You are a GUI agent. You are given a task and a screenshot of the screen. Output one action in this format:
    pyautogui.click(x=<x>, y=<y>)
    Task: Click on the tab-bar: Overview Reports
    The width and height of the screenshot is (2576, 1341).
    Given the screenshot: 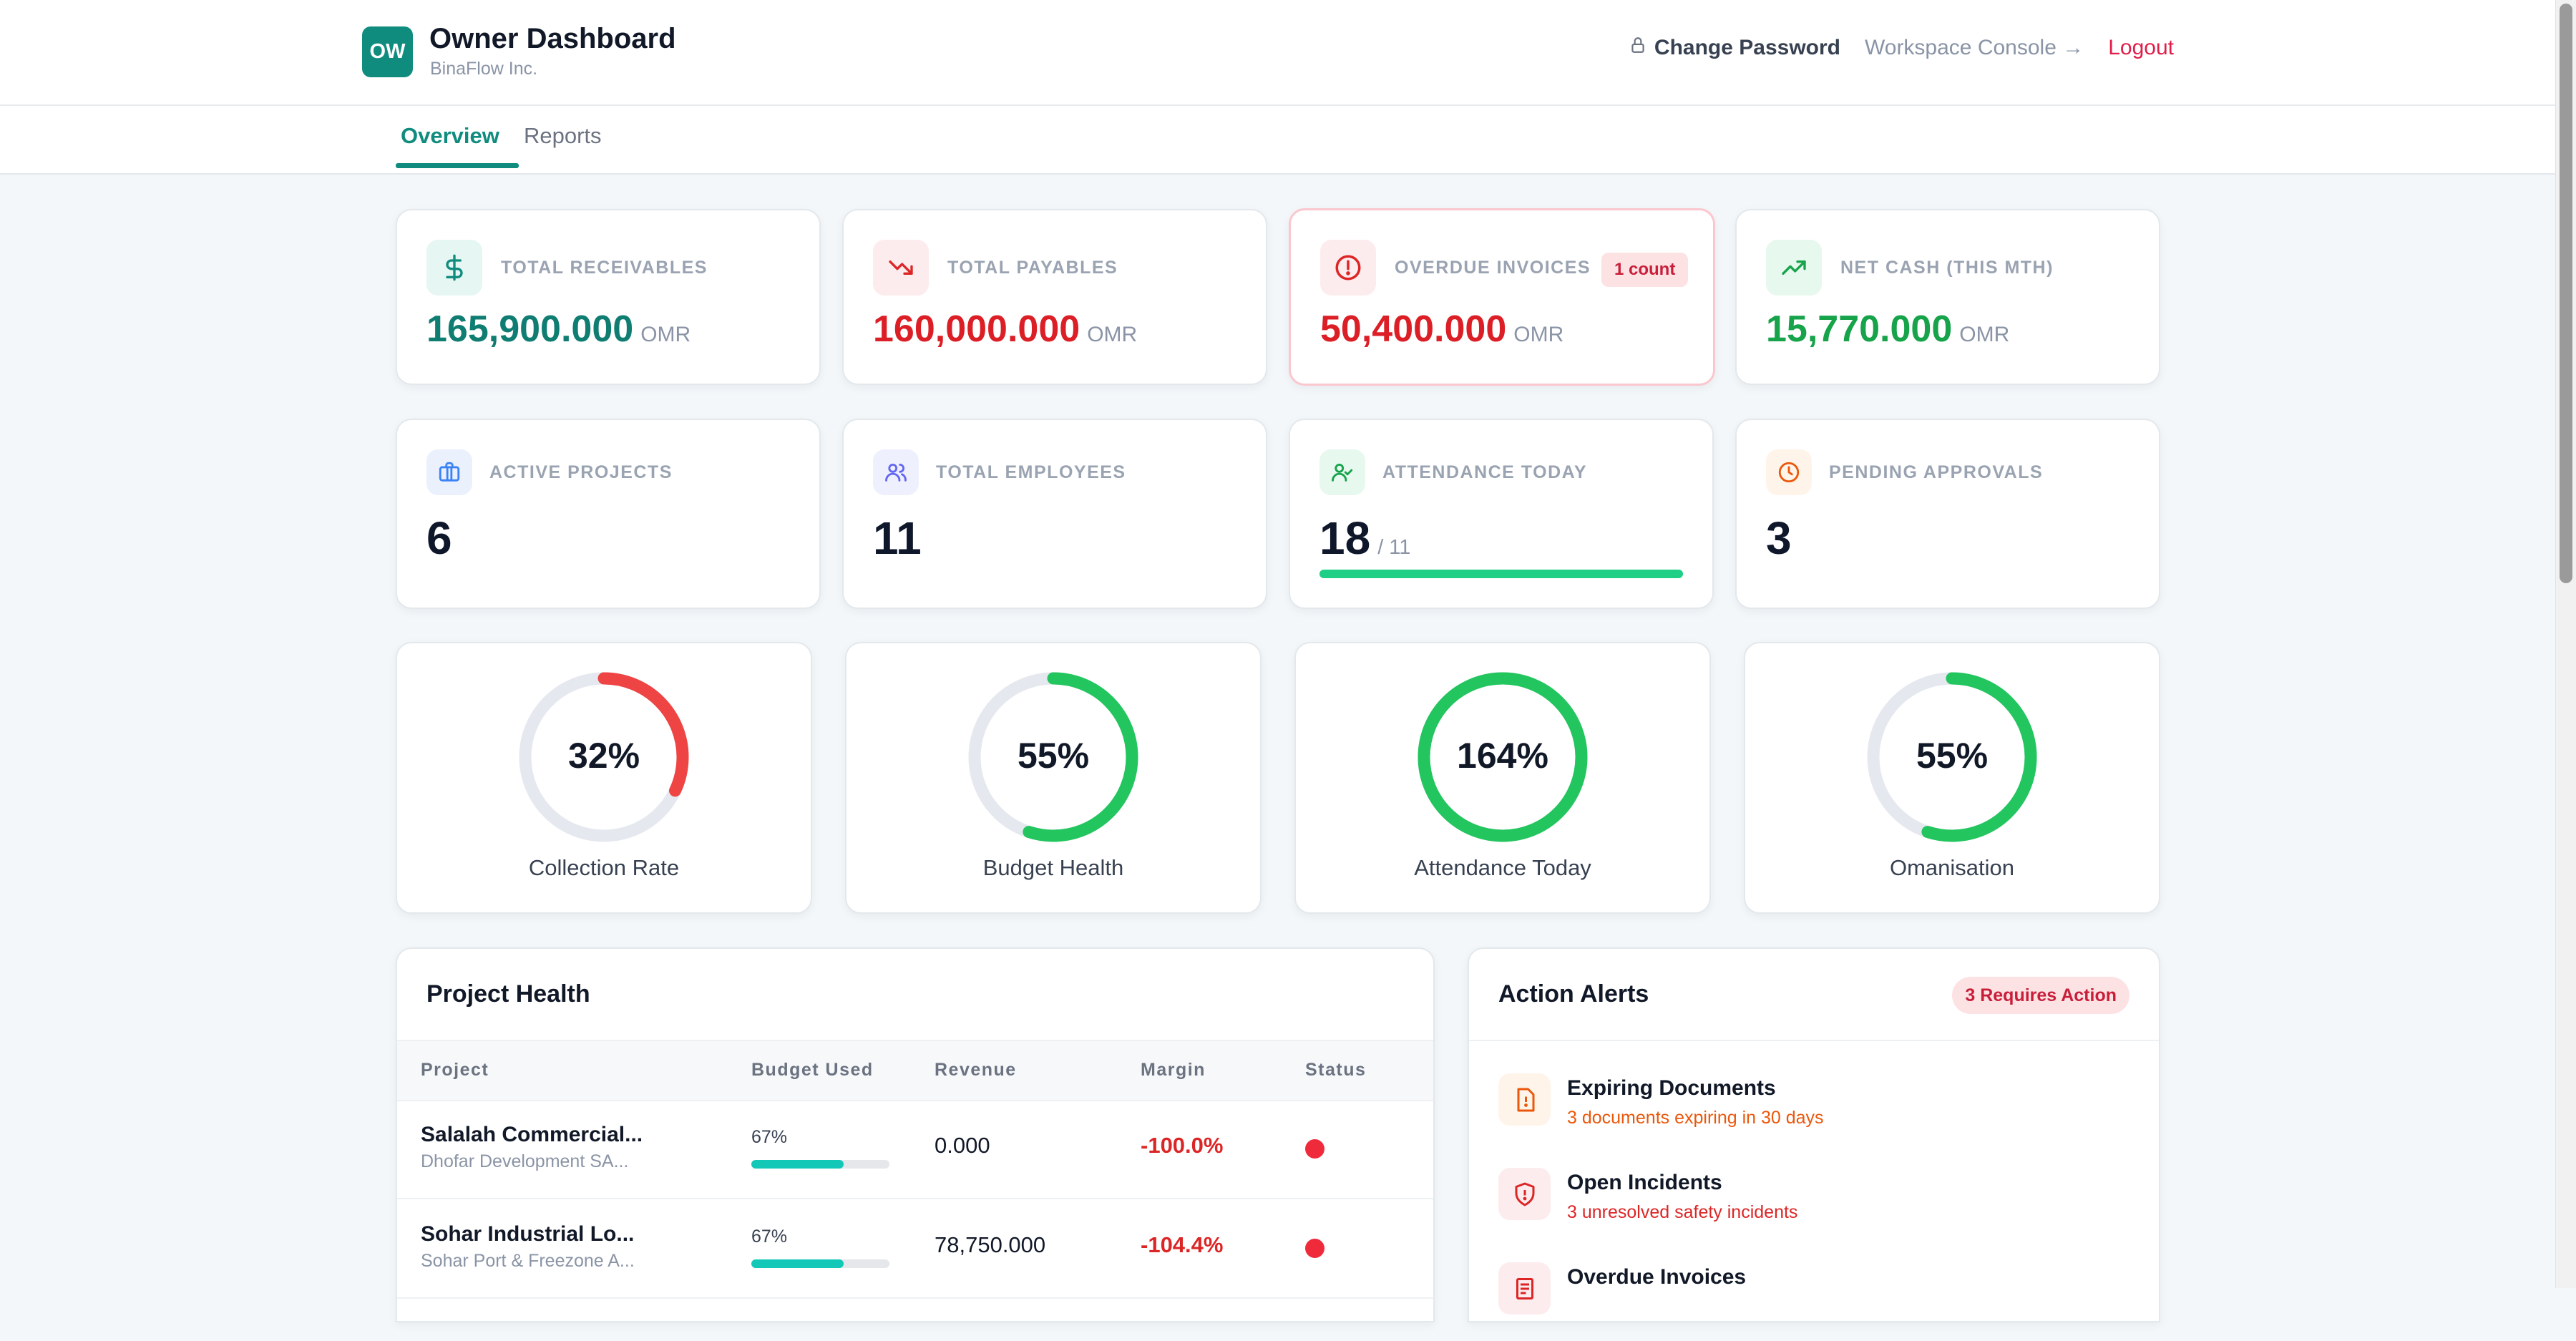 What is the action you would take?
    pyautogui.click(x=1278, y=140)
    